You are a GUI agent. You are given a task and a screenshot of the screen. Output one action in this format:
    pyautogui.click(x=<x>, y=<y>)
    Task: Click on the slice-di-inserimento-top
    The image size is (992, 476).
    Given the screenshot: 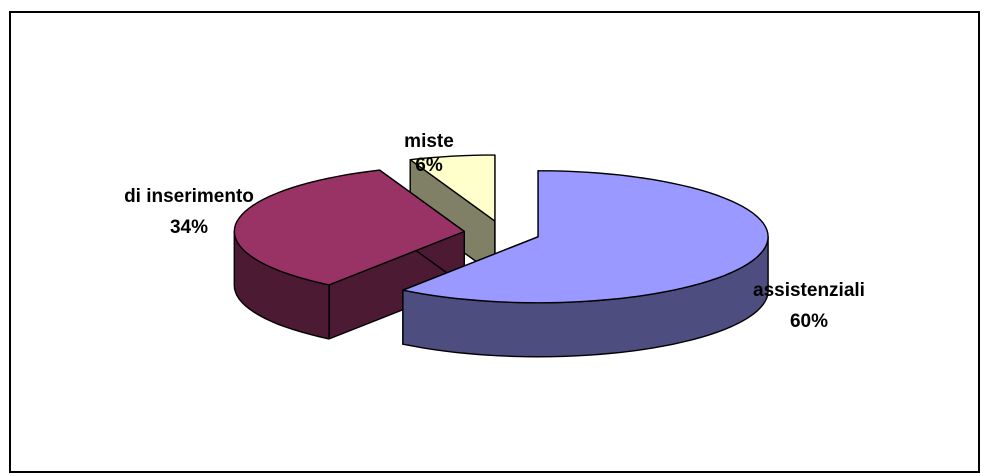 What is the action you would take?
    pyautogui.click(x=349, y=227)
    